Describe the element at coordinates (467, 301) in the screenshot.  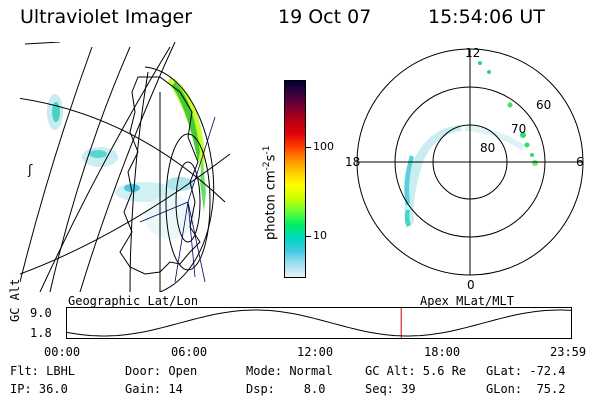
I see `apex-caption: Apex MLat/MLT` at that location.